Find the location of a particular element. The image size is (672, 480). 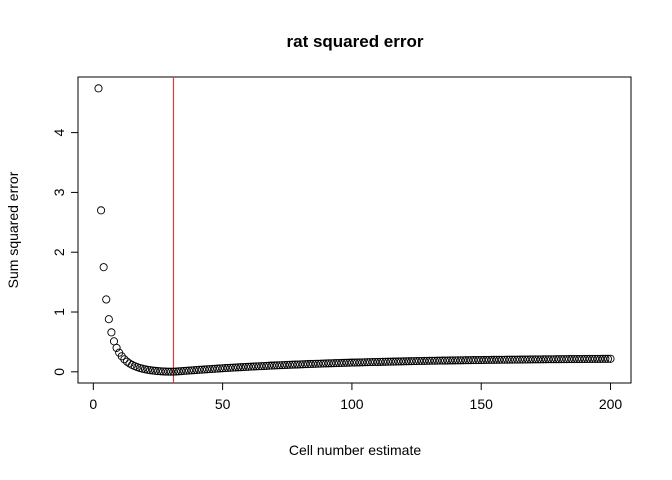

y-tick-label: 1 is located at coordinates (59, 312).